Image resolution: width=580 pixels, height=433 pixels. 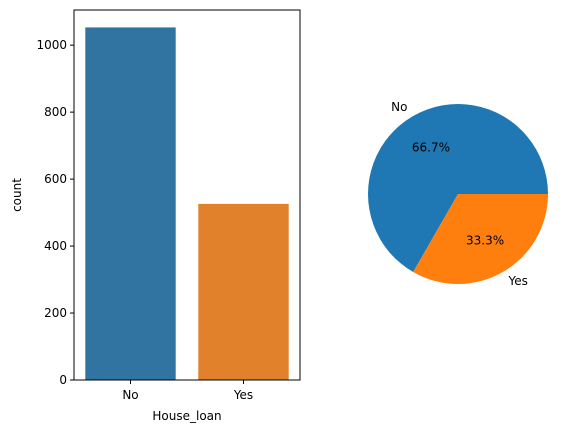 I want to click on pie-chart: No 66.7% Yes 33.3%, so click(x=458, y=194).